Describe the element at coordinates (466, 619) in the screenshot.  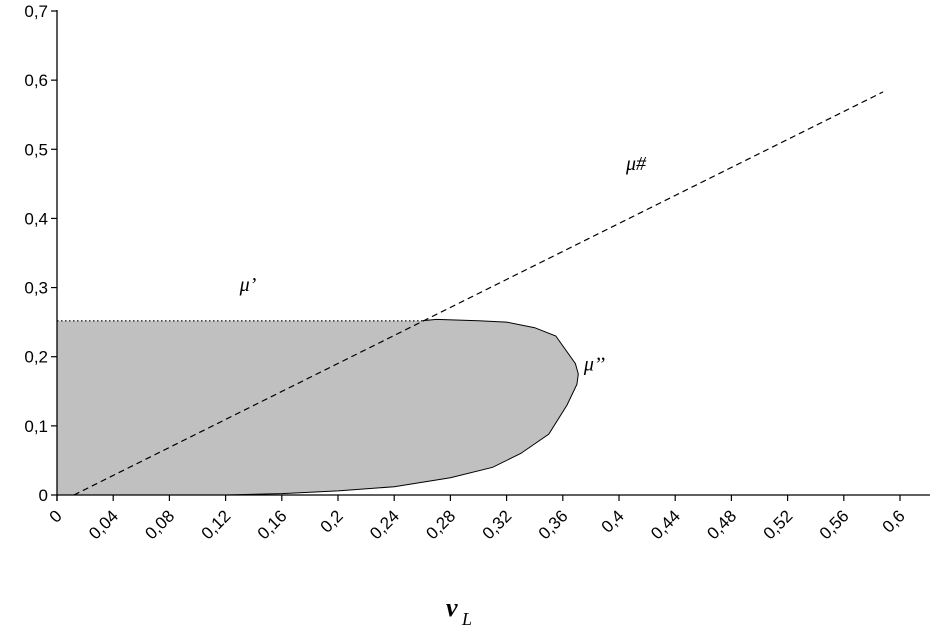
I see `x-axis-label-subscript: L` at that location.